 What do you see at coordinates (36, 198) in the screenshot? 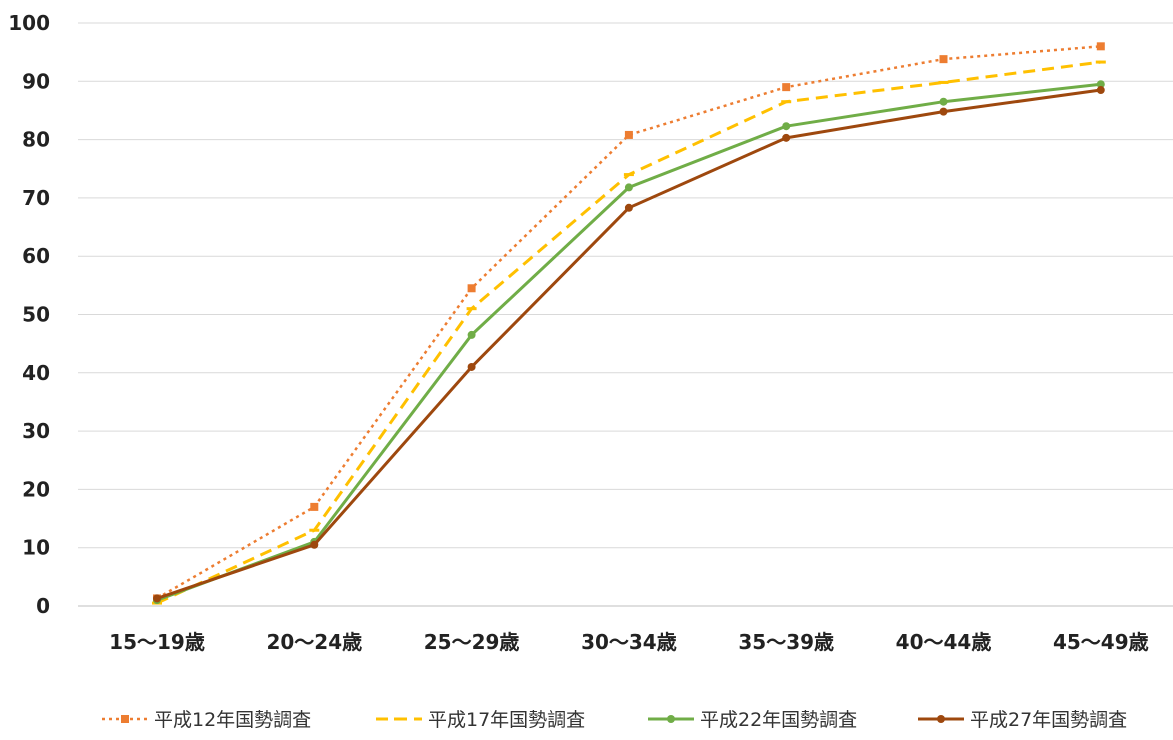
I see `y-tick-label: 70` at bounding box center [36, 198].